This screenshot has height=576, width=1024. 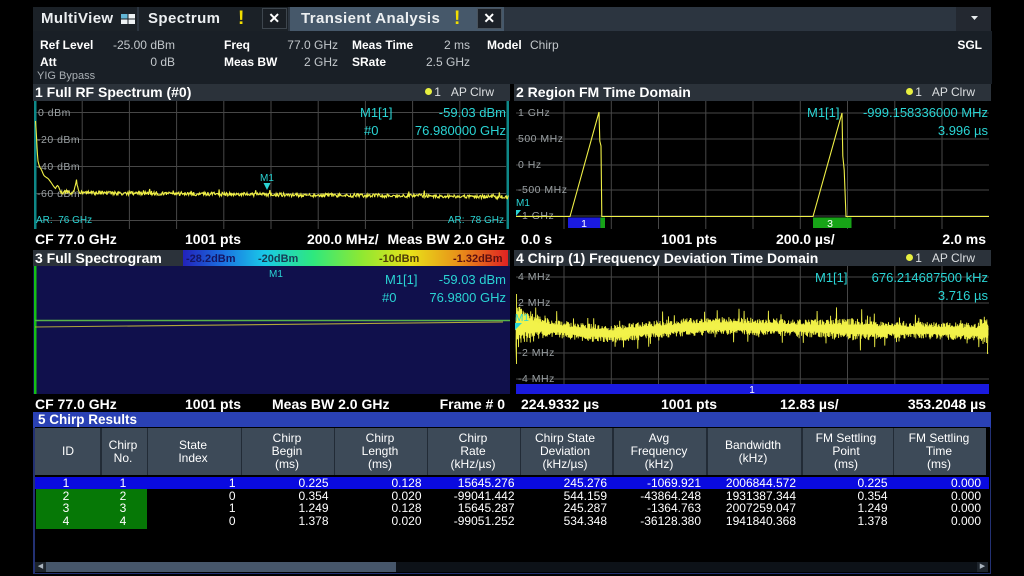 I want to click on svg-text: 76.9800 GHz, so click(x=467, y=297).